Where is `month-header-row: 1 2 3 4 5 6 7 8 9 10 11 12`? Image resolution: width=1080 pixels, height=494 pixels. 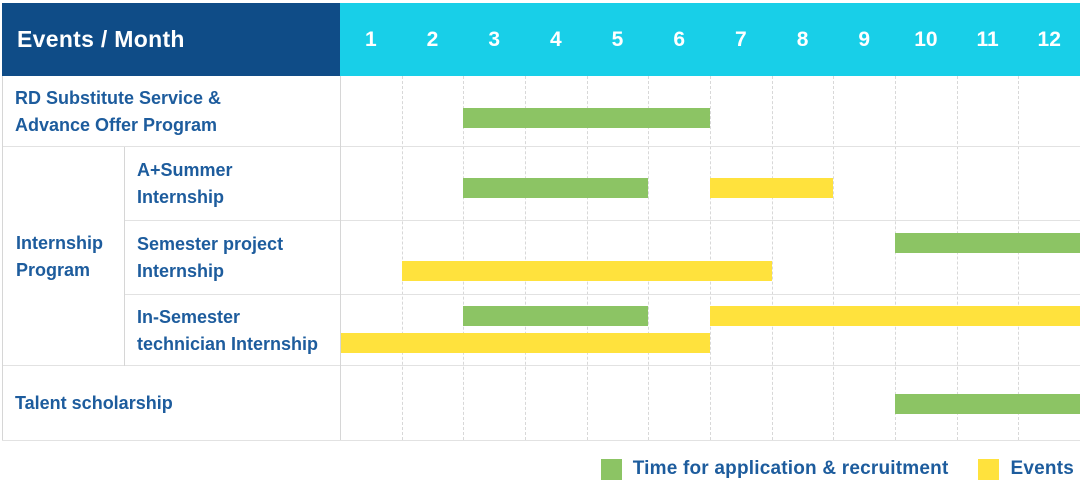 month-header-row: 1 2 3 4 5 6 7 8 9 10 11 12 is located at coordinates (710, 39).